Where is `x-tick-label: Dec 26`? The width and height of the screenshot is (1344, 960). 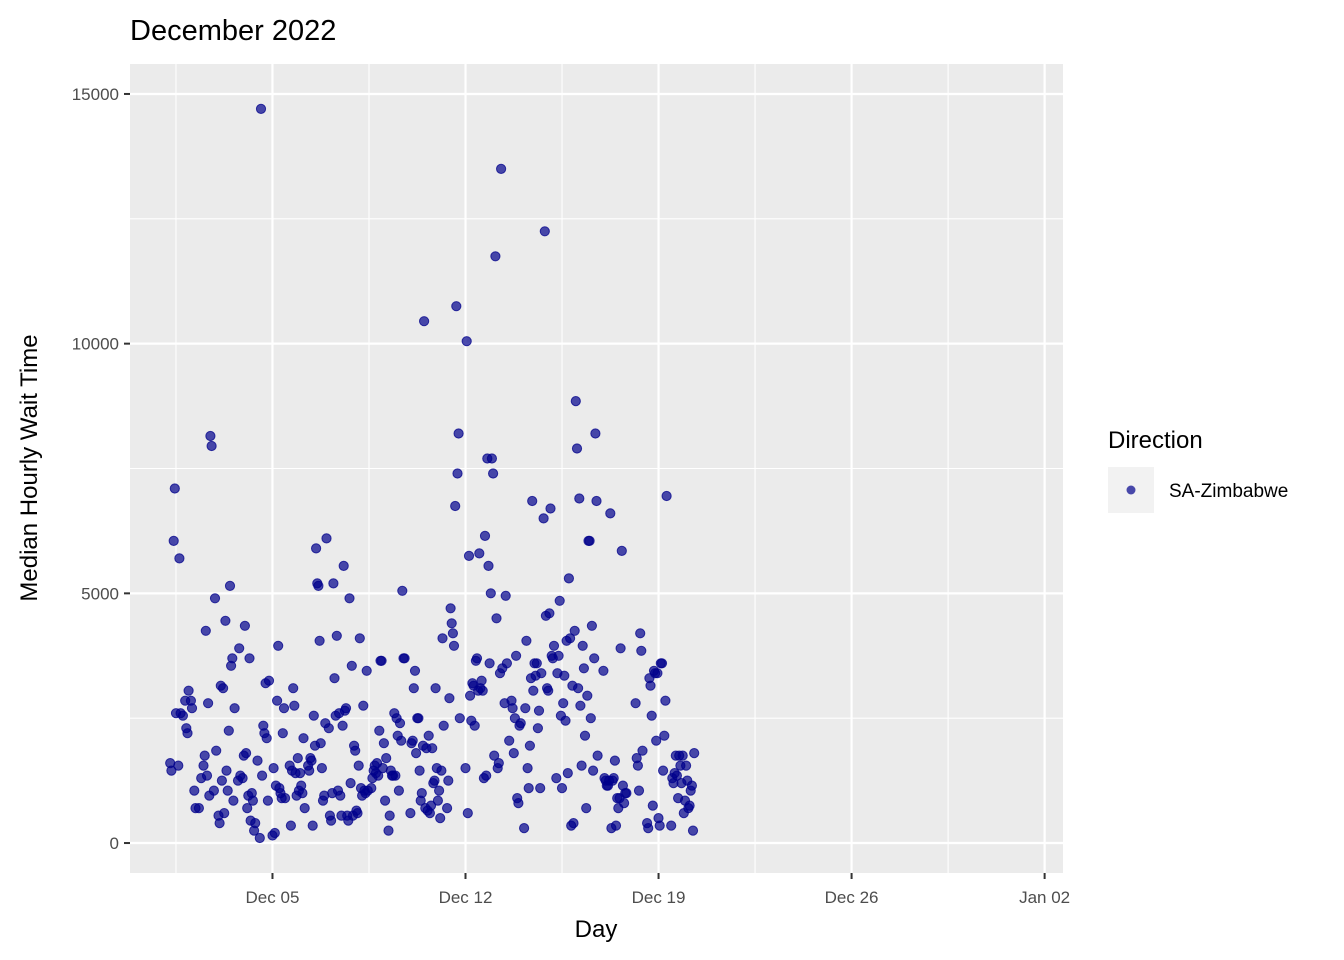 x-tick-label: Dec 26 is located at coordinates (852, 897).